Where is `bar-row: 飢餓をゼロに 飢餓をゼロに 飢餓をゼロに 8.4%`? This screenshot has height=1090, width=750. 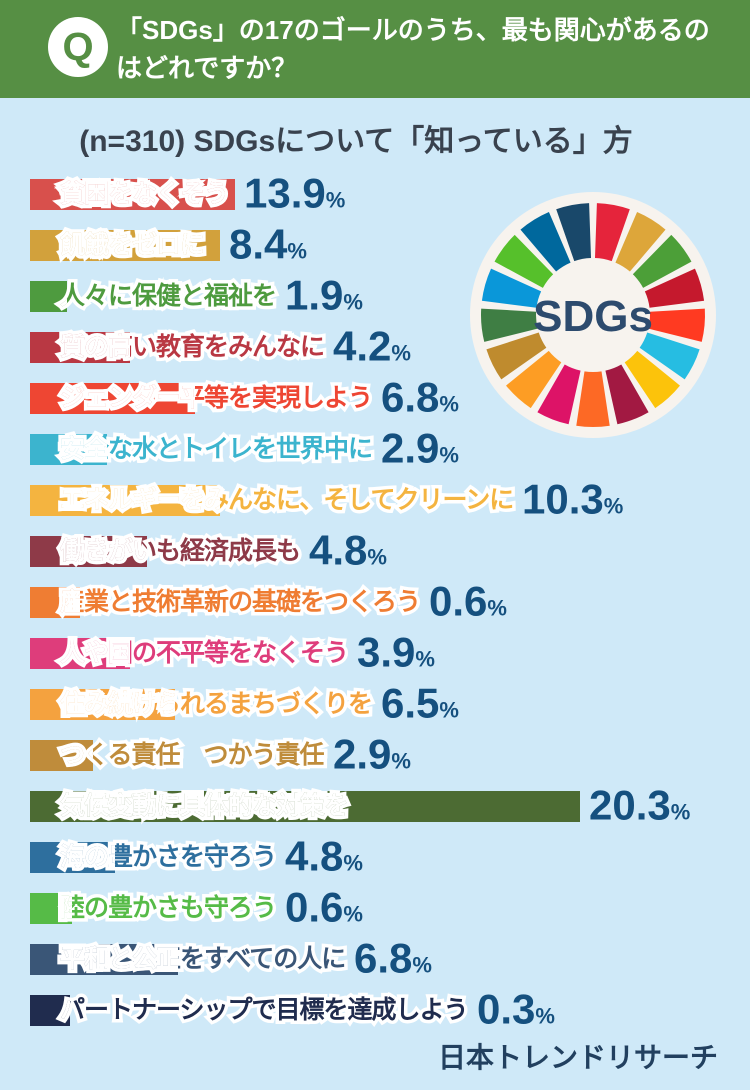
bar-row: 飢餓をゼロに 飢餓をゼロに 飢餓をゼロに 8.4% is located at coordinates (380, 244).